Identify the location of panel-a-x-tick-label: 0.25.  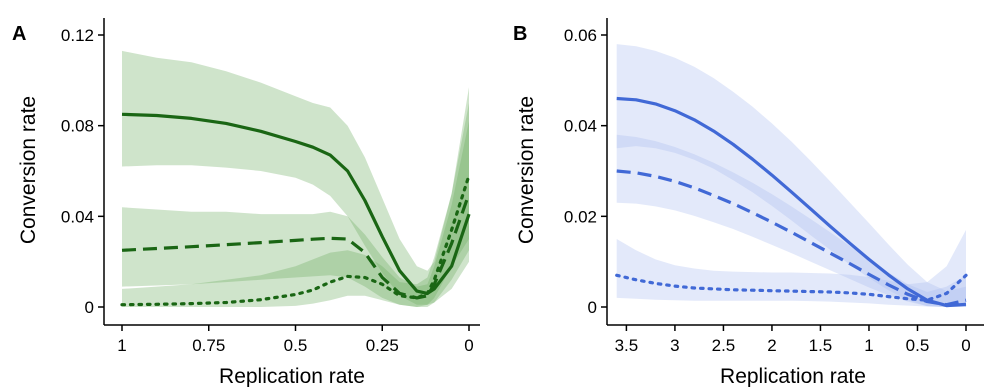
(382, 345).